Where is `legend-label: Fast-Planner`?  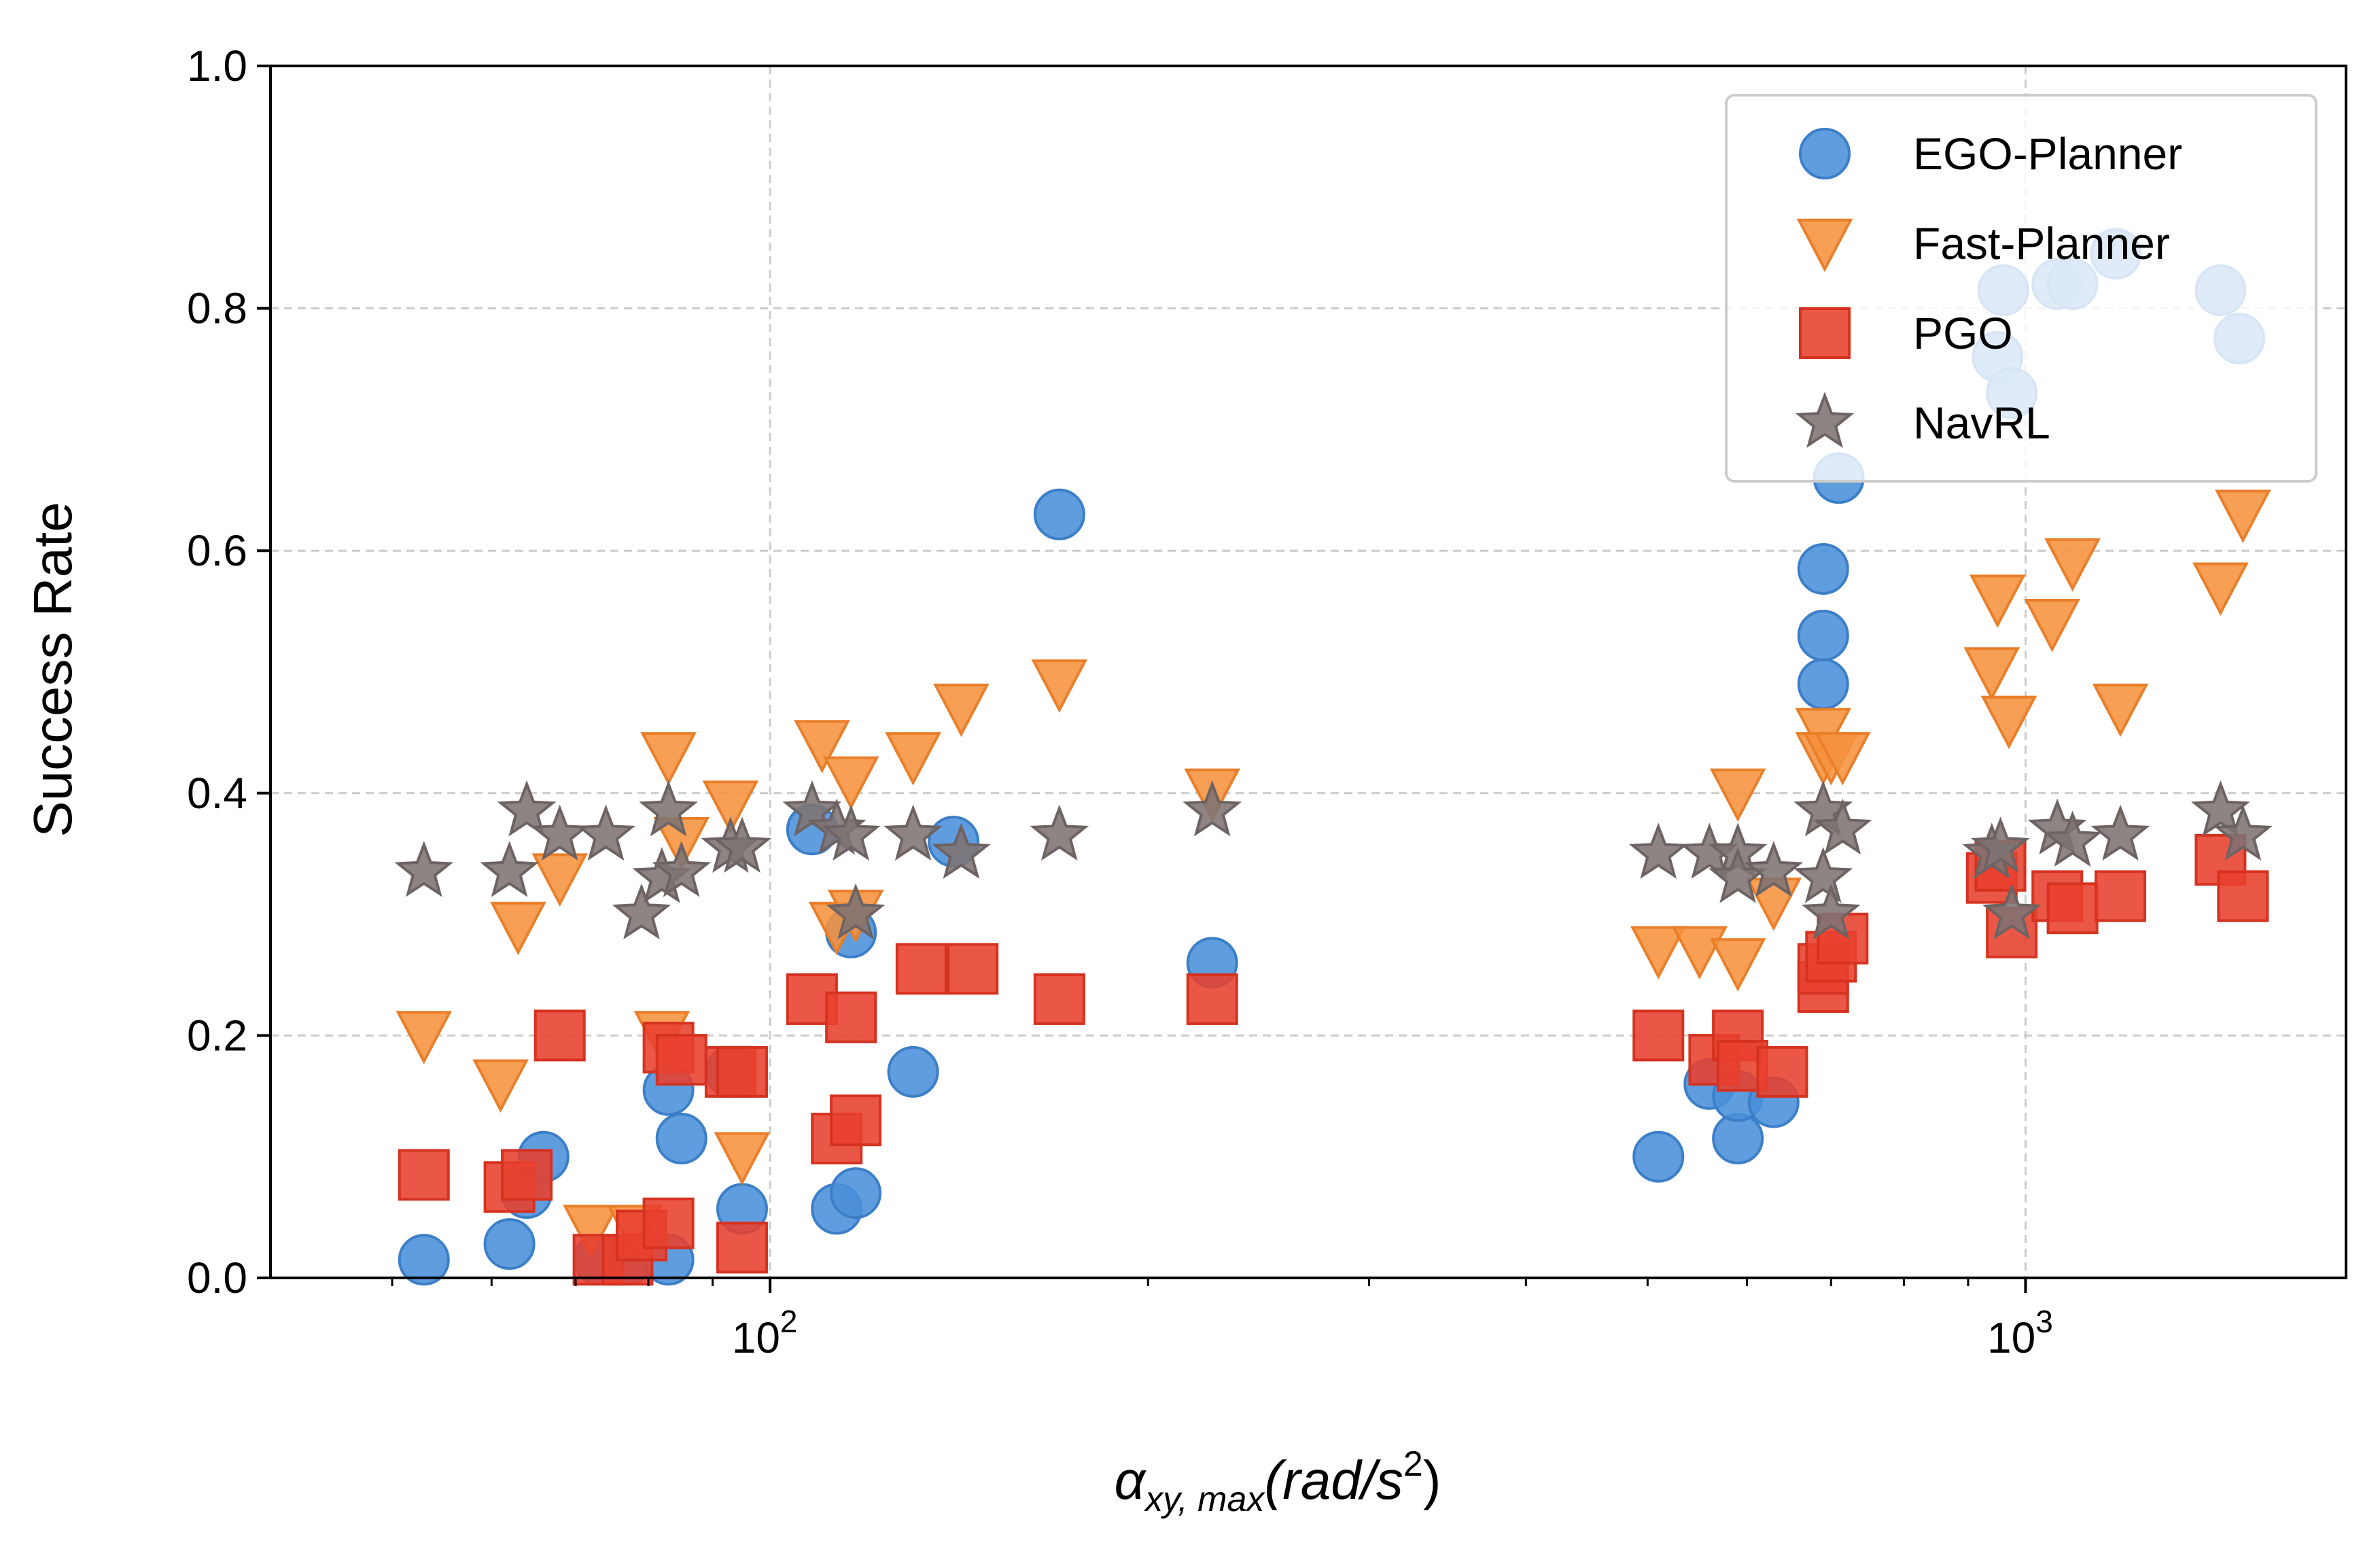 legend-label: Fast-Planner is located at coordinates (2042, 243).